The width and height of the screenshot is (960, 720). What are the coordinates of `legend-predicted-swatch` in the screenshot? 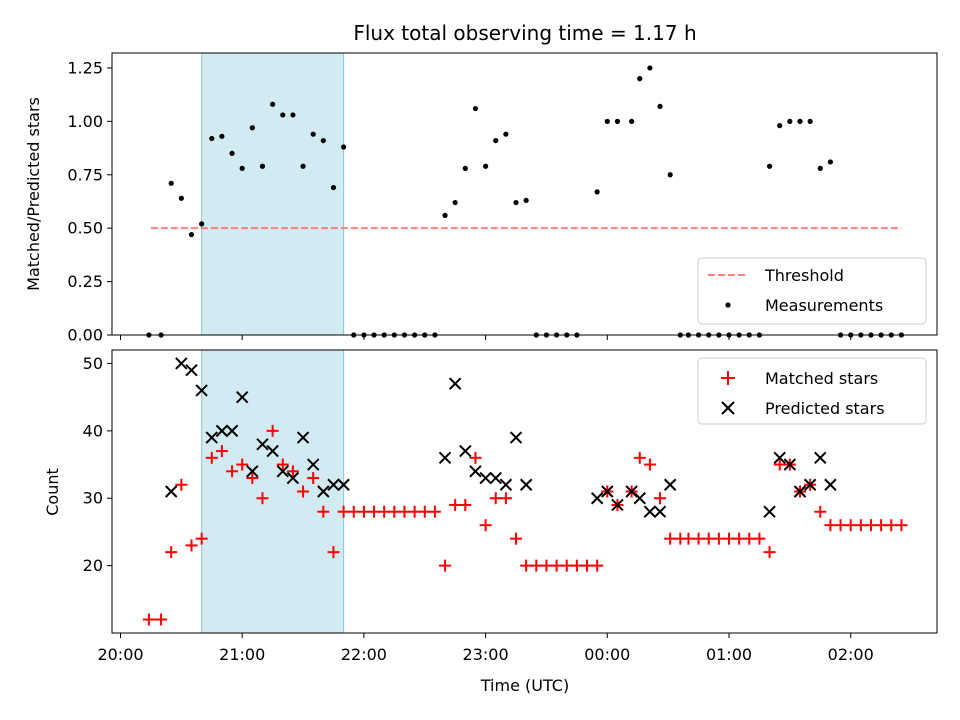 It's located at (728, 408).